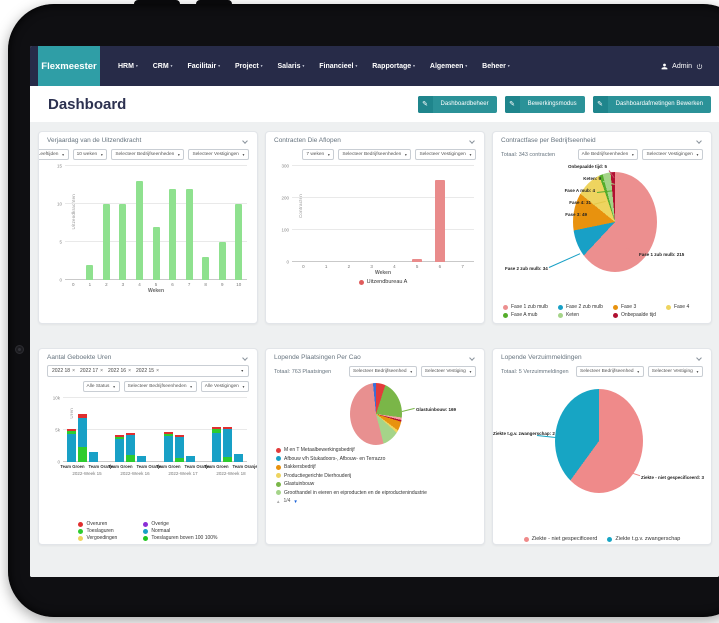 The image size is (719, 623). I want to click on legend-item: Onbepaalde tijd, so click(634, 315).